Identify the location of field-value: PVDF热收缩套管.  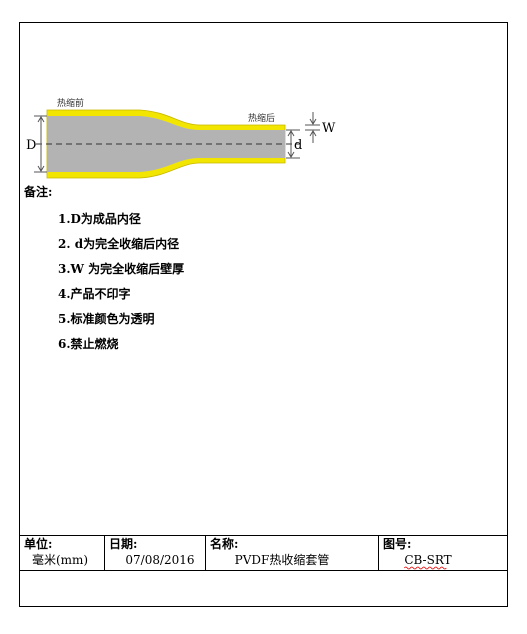
(282, 559).